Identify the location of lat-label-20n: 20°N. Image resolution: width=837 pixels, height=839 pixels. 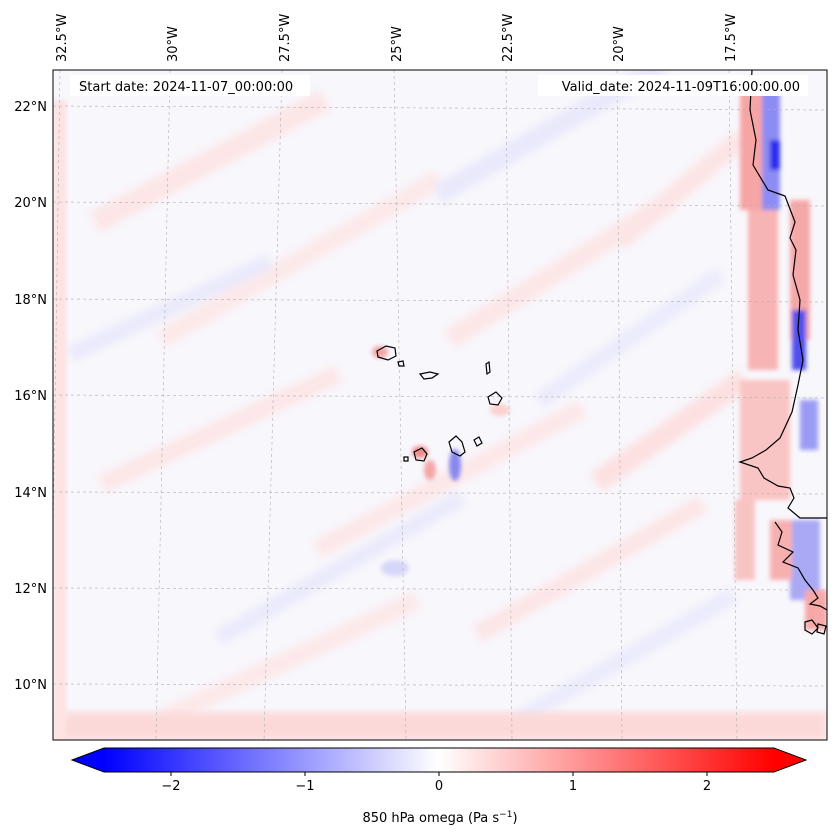
(30, 203).